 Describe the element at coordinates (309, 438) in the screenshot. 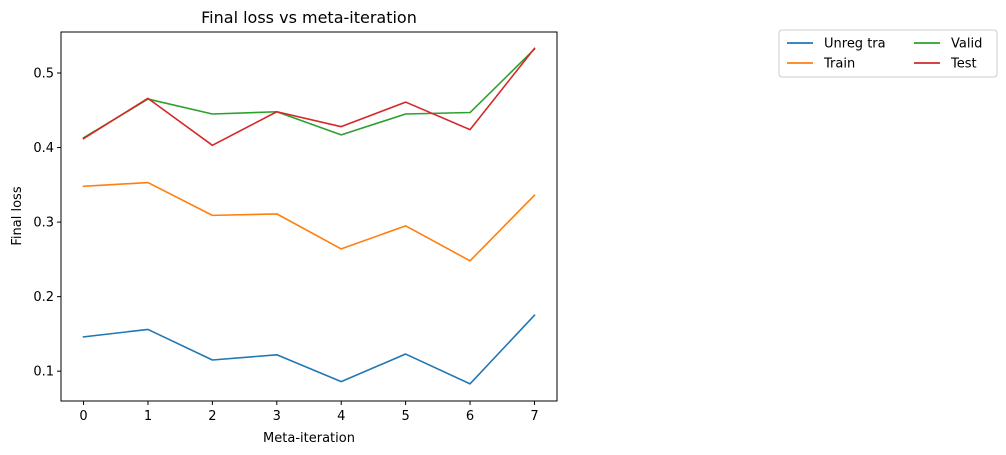

I see `x-axis-title: Meta-iteration` at that location.